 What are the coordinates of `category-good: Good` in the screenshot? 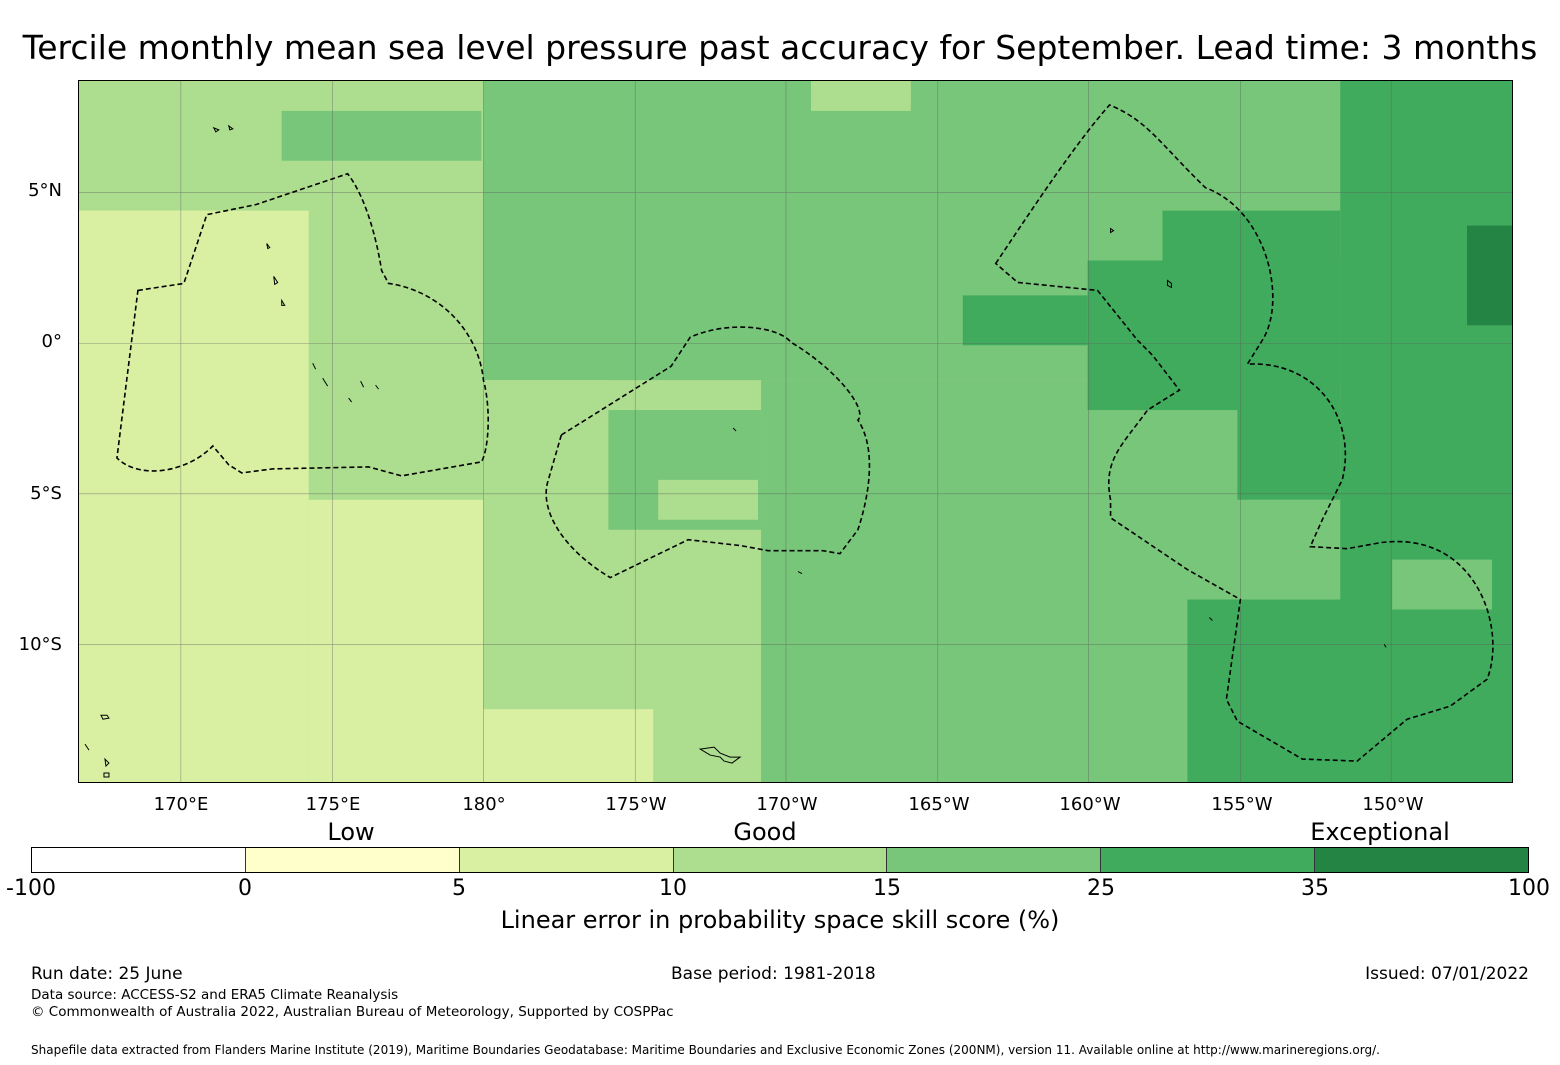 It's located at (765, 832).